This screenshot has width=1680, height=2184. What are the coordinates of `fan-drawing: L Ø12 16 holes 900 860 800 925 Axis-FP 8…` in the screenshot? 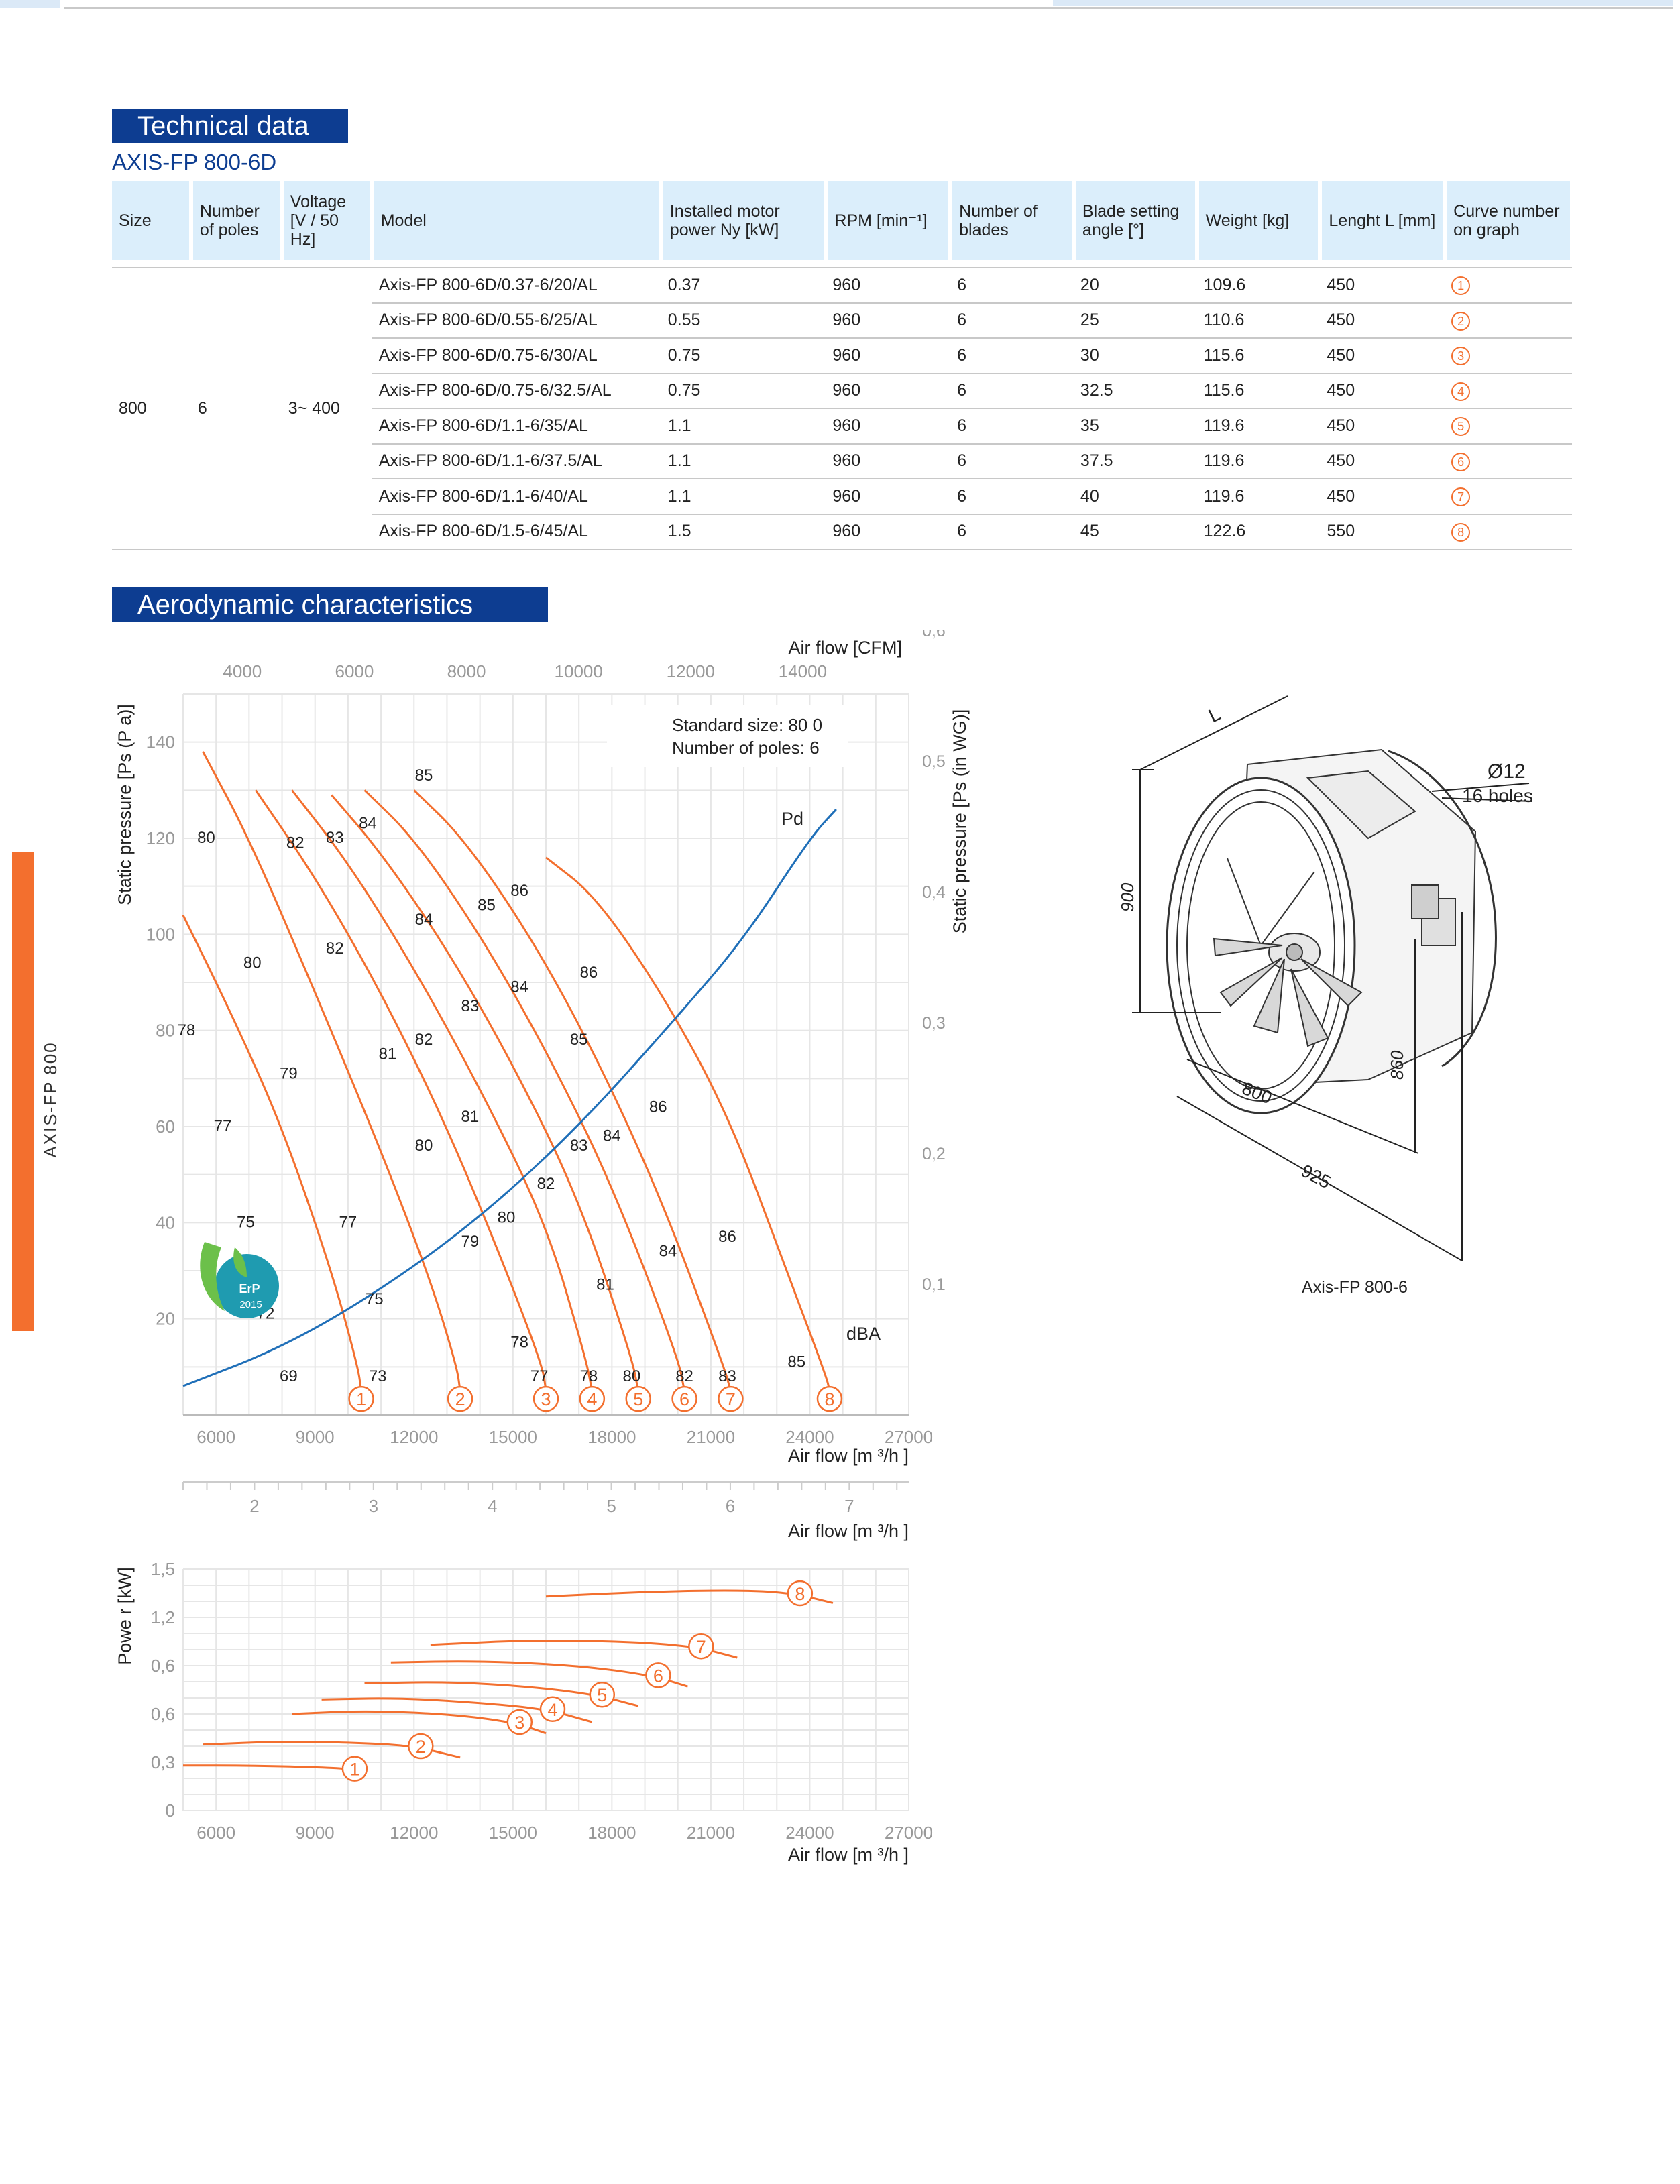 It's located at (1325, 996).